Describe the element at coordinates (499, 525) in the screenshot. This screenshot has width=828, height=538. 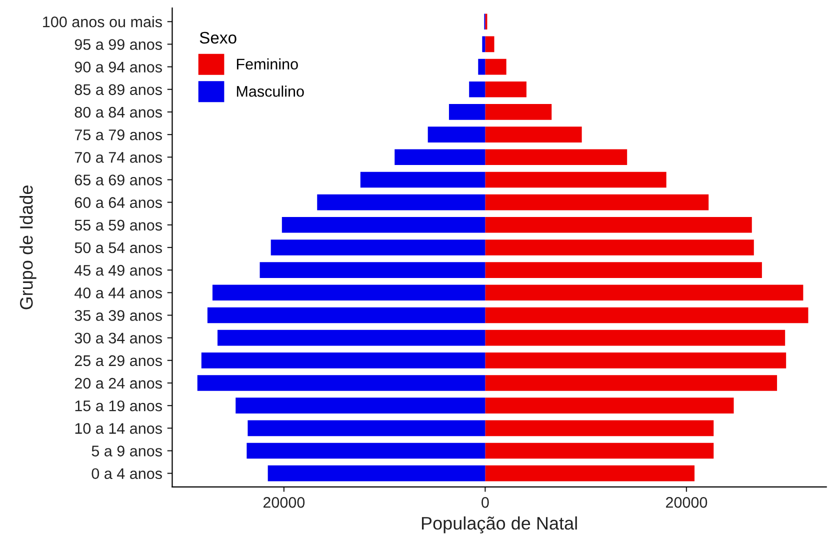
I see `x-axis-title: População de Natal` at that location.